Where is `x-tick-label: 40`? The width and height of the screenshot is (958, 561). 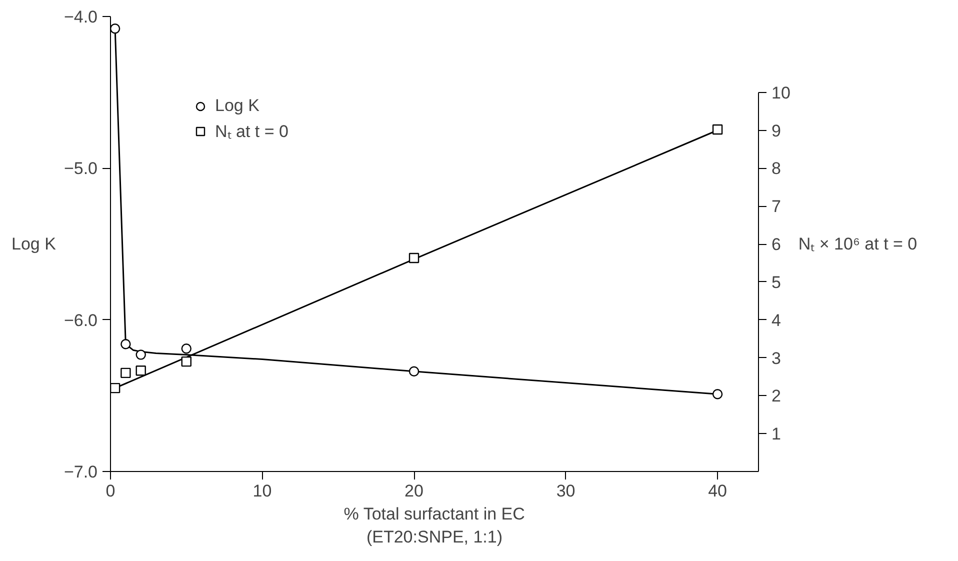
x-tick-label: 40 is located at coordinates (717, 491).